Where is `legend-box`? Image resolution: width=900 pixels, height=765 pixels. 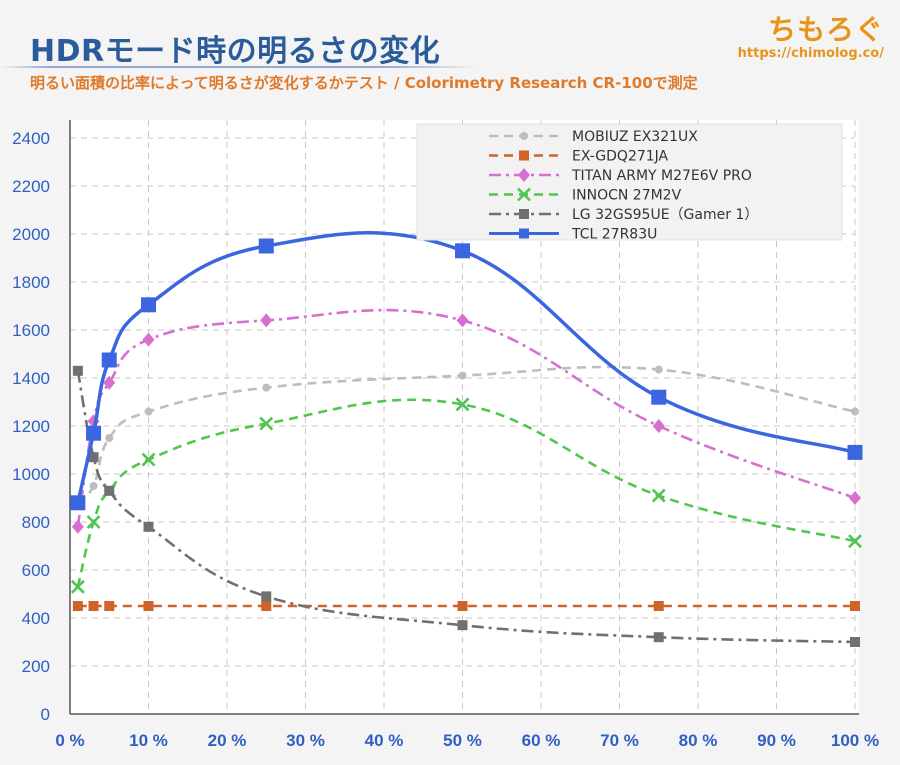
legend-box is located at coordinates (629, 182).